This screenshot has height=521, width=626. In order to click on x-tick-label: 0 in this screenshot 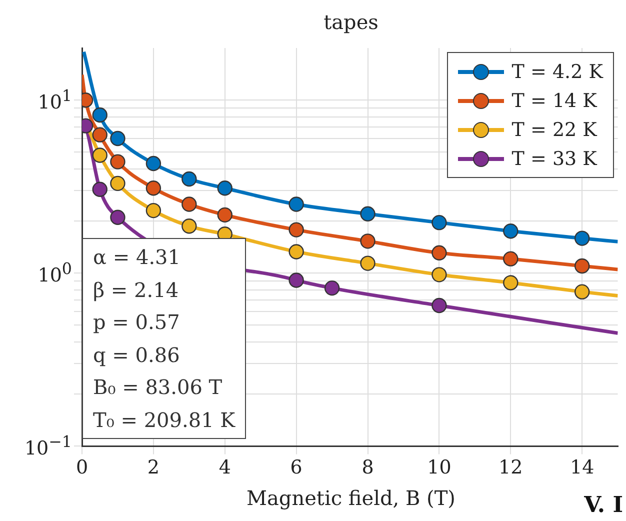, I will do `click(82, 467)`.